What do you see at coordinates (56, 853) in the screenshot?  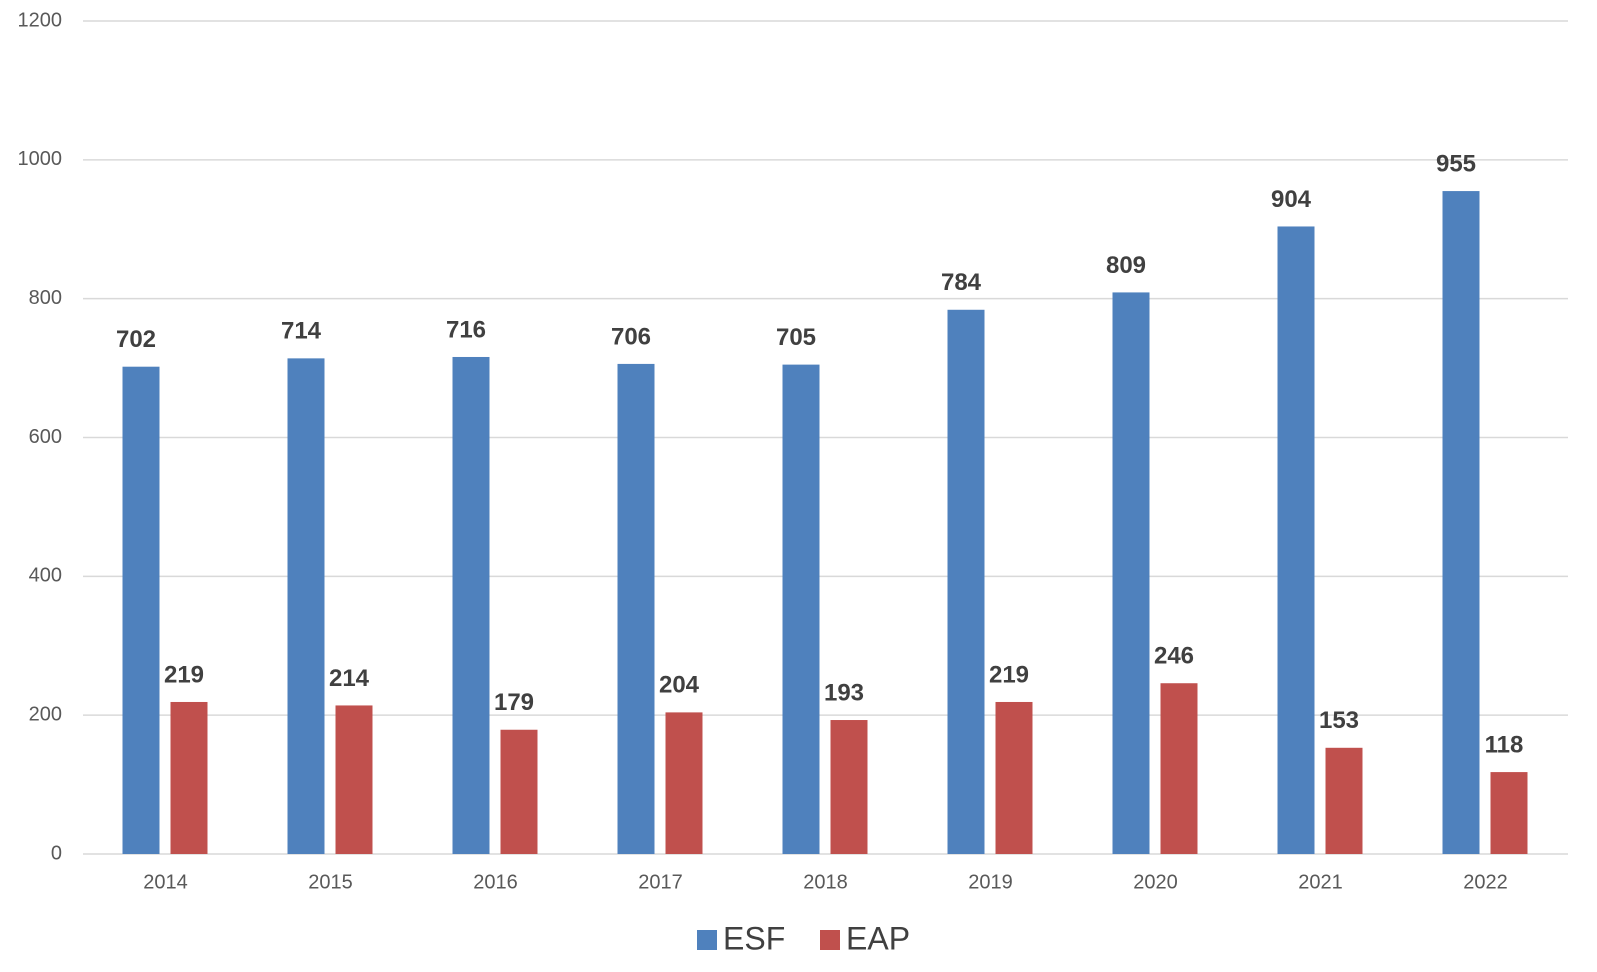 I see `y-tick-label: 0` at bounding box center [56, 853].